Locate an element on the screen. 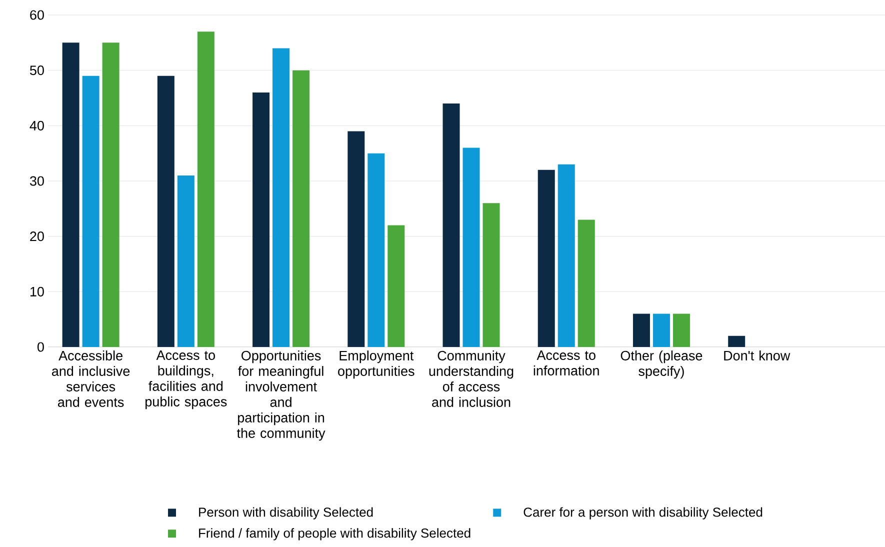  y-tick-label: 40 is located at coordinates (37, 125).